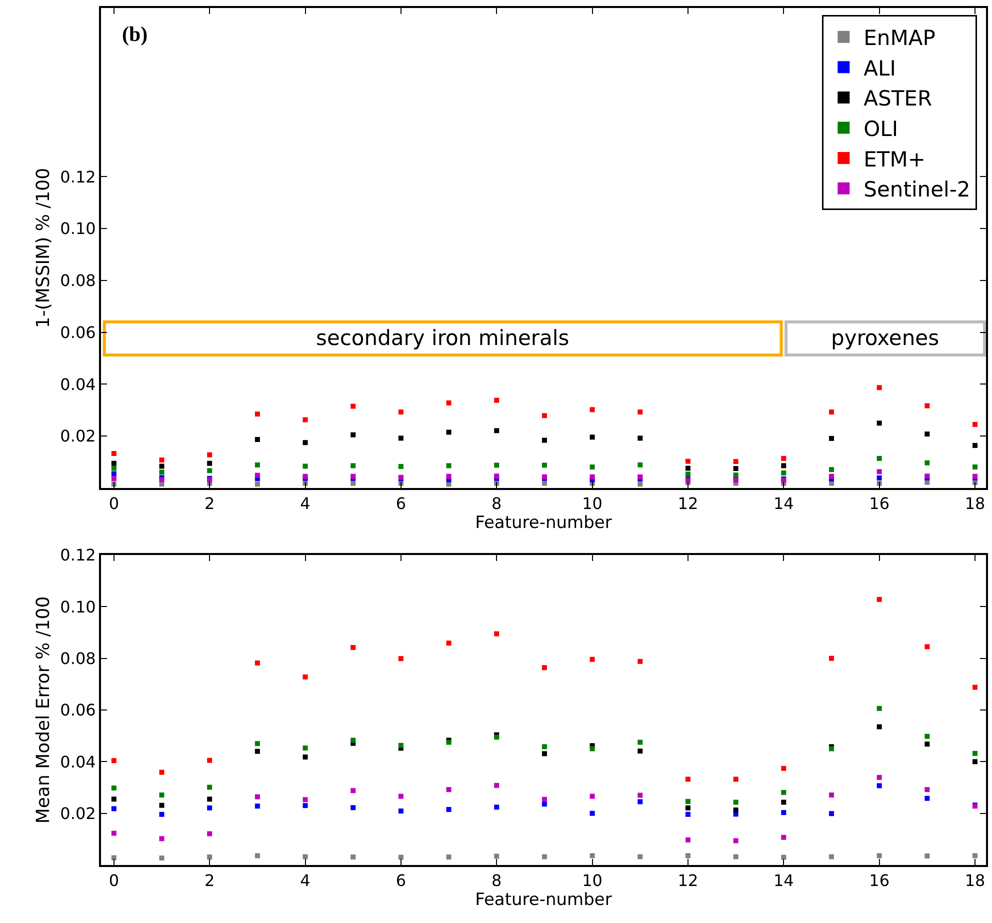  What do you see at coordinates (78, 606) in the screenshot?
I see `y-tick-label: 0.10` at bounding box center [78, 606].